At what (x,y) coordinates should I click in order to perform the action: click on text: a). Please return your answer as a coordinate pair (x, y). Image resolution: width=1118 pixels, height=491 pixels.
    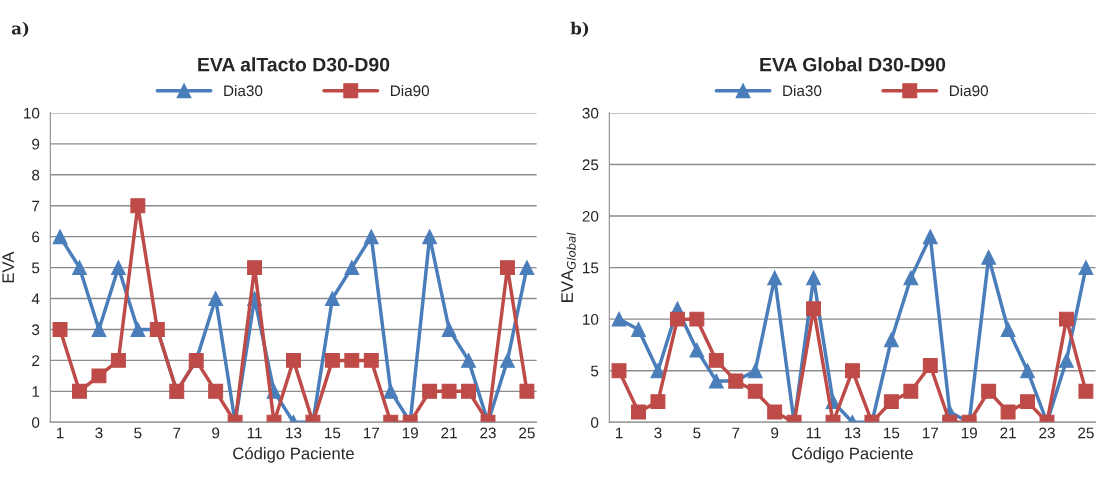
    Looking at the image, I should click on (20, 29).